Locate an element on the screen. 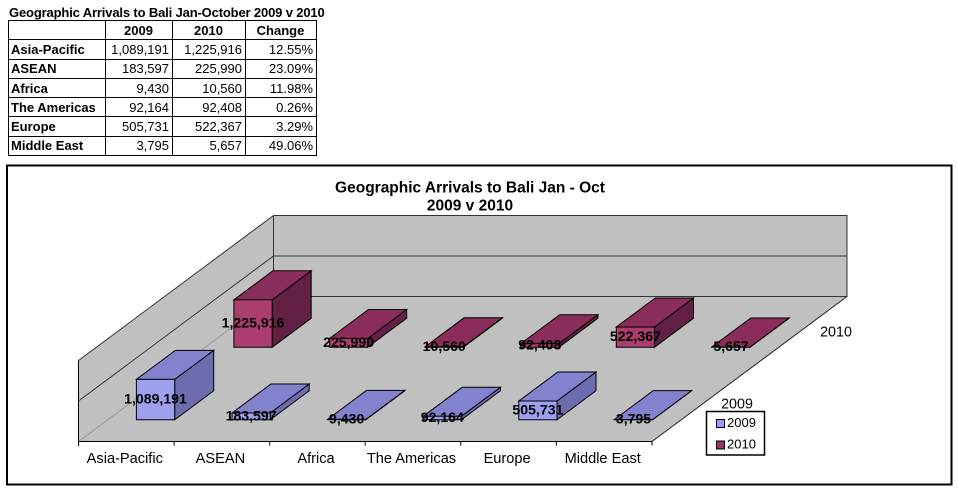 The height and width of the screenshot is (491, 958). svg-text: 5,657 is located at coordinates (730, 346).